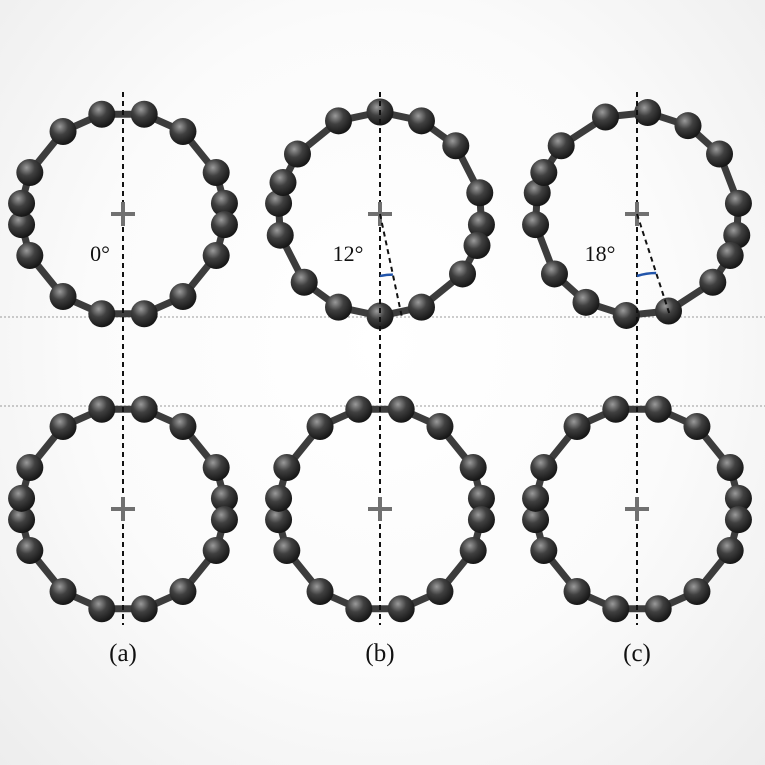 The image size is (765, 765). I want to click on tilt-indicators, so click(525, 264).